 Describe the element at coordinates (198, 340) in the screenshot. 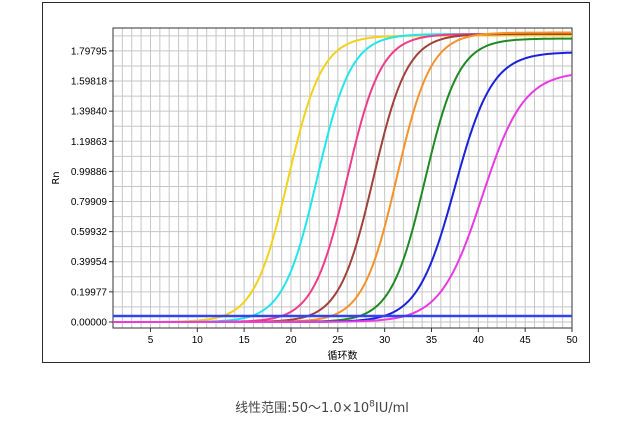

I see `x-tick-label: 10` at that location.